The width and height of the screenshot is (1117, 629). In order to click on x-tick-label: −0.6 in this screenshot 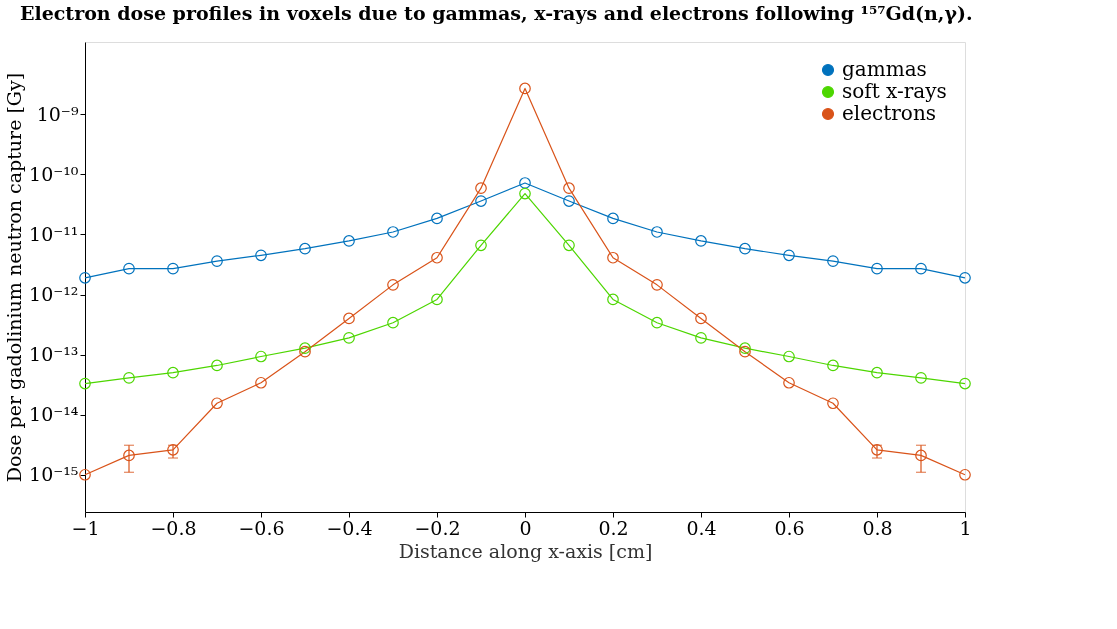, I will do `click(261, 527)`.